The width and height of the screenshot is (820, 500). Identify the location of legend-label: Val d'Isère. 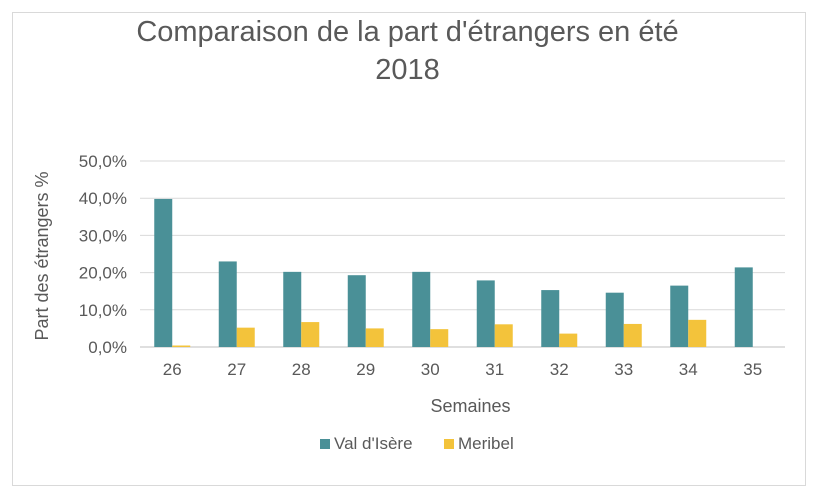
(373, 443).